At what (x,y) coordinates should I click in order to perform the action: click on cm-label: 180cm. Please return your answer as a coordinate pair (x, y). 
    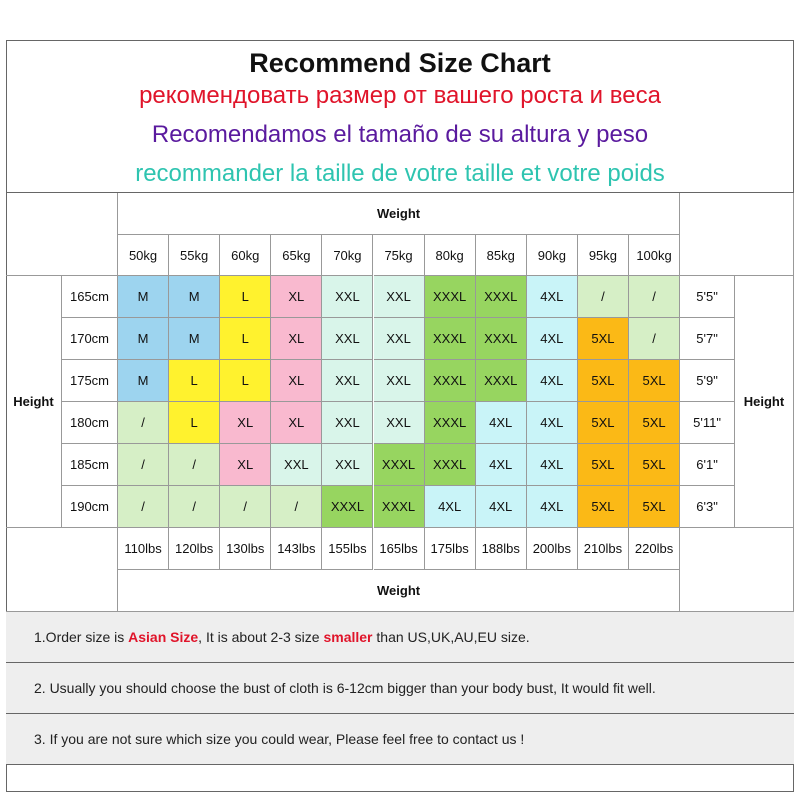
    Looking at the image, I should click on (90, 423).